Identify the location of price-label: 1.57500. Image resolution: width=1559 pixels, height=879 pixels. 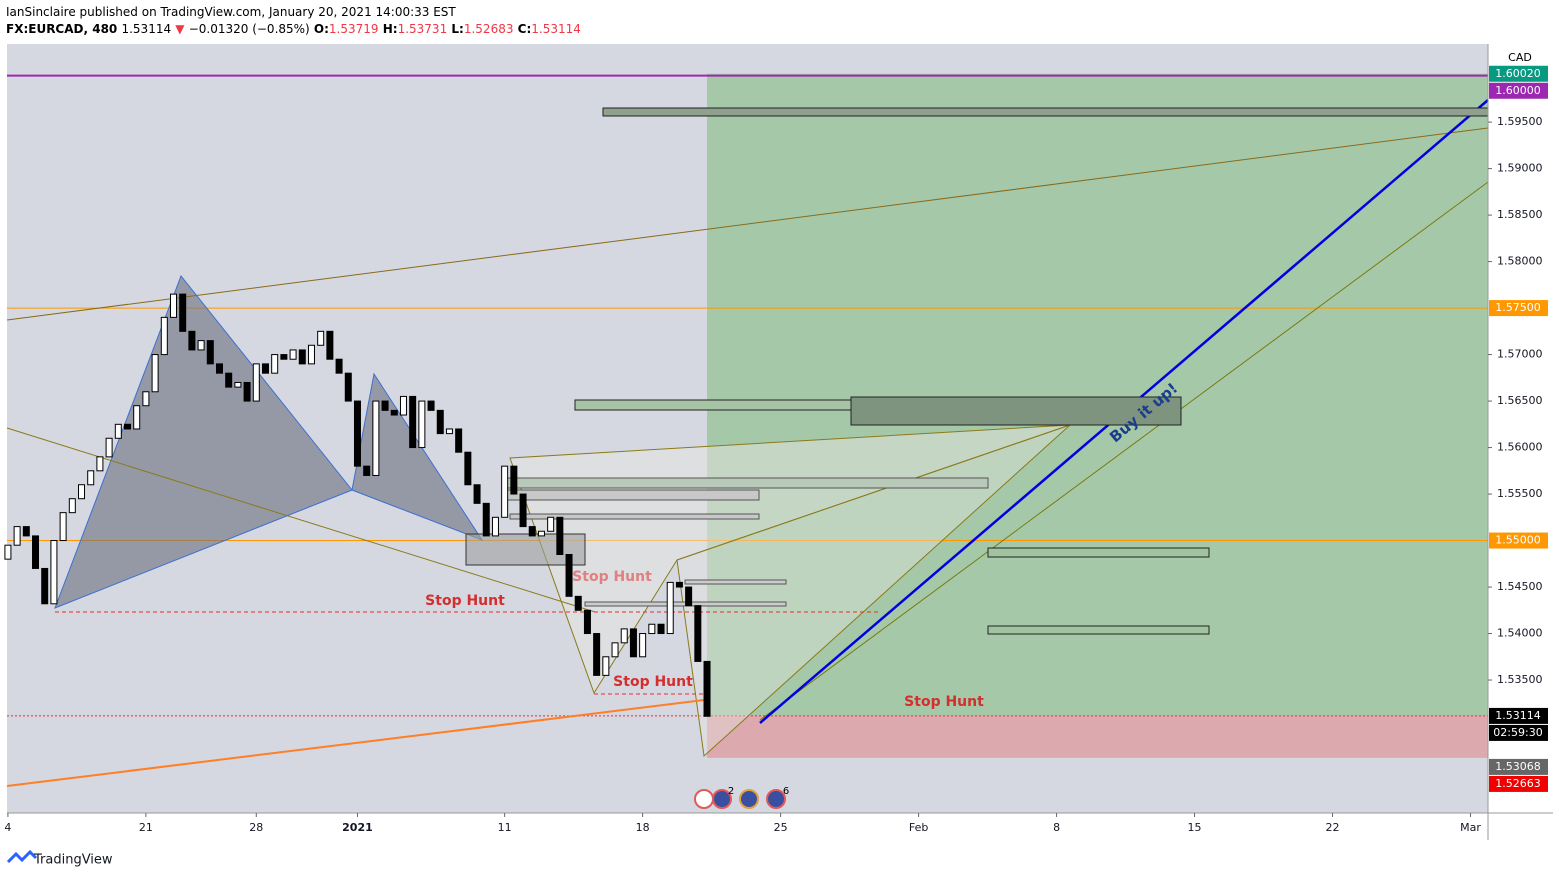
(1518, 307).